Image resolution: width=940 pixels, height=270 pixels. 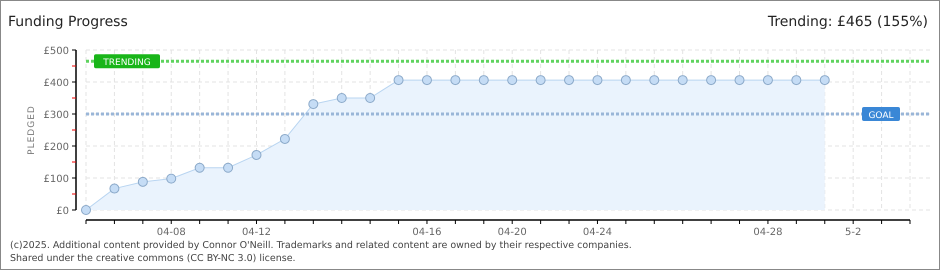 What do you see at coordinates (597, 232) in the screenshot?
I see `x-tick-label: 04-24` at bounding box center [597, 232].